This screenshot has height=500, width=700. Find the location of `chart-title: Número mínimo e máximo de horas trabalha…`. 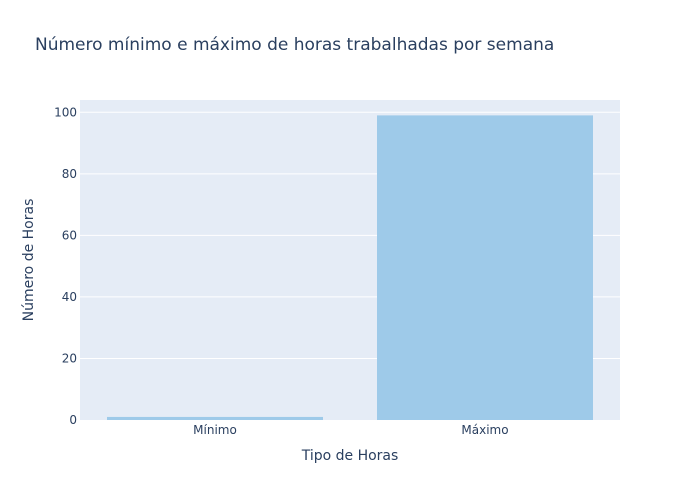

chart-title: Número mínimo e máximo de horas trabalha… is located at coordinates (294, 45).